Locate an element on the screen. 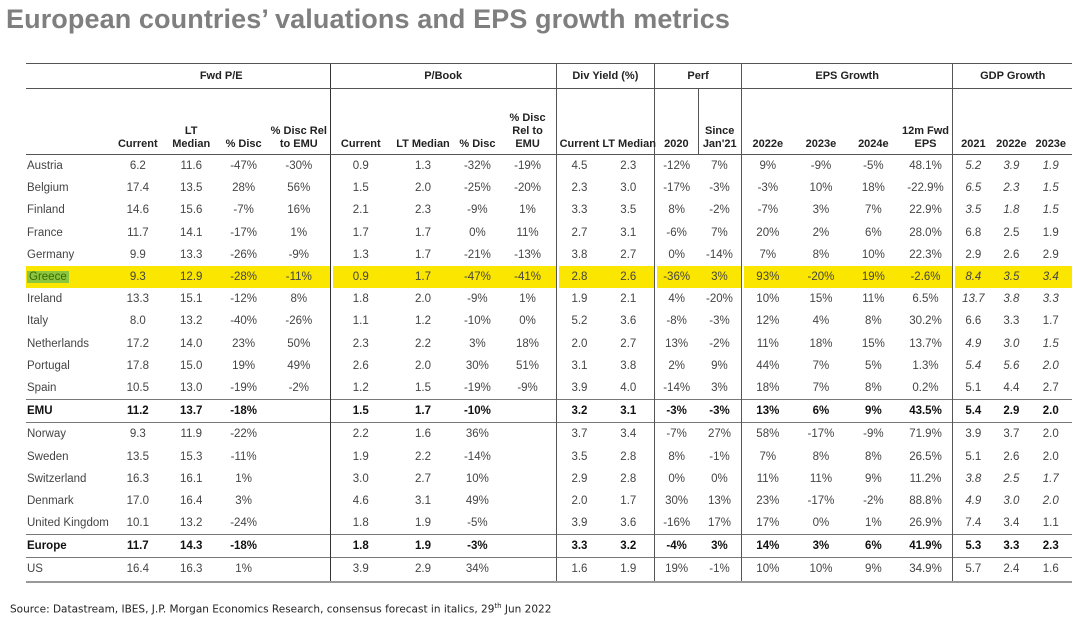 The height and width of the screenshot is (625, 1073). country-label: Greece is located at coordinates (48, 277).